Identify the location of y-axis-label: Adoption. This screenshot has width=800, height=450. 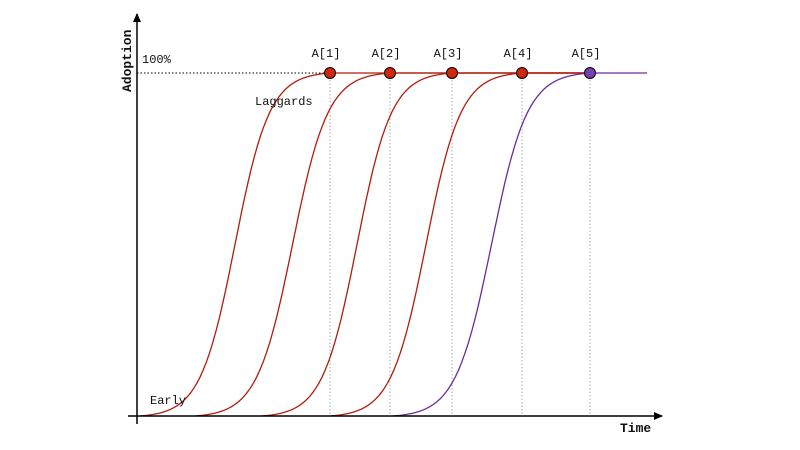
(127, 60).